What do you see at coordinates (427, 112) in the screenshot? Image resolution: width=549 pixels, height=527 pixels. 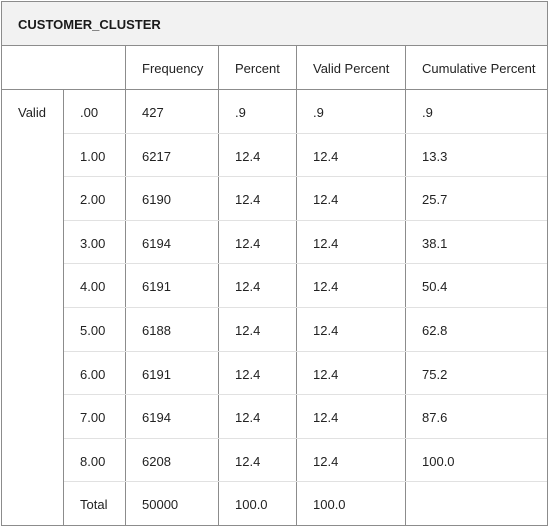 I see `table-cell-cumulative-percent: .9` at bounding box center [427, 112].